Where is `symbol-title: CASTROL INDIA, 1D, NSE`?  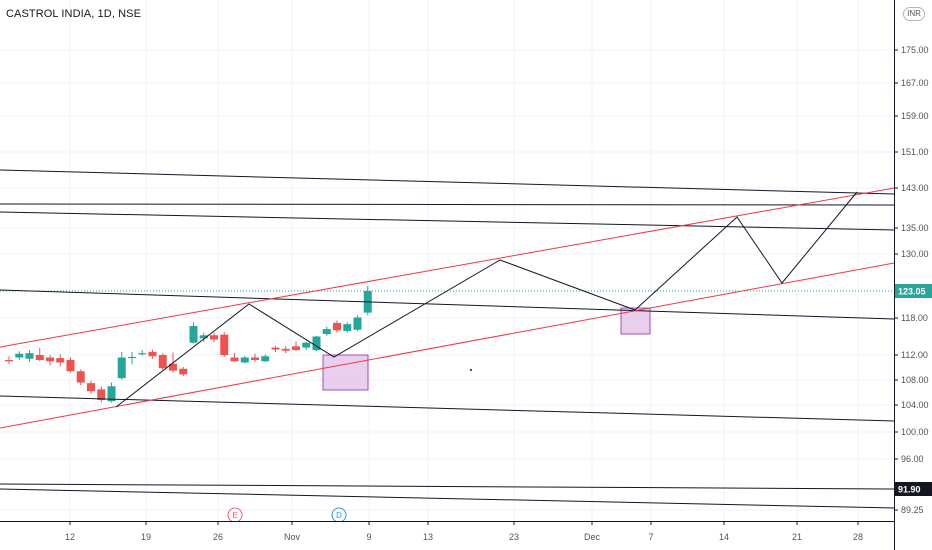
symbol-title: CASTROL INDIA, 1D, NSE is located at coordinates (74, 14).